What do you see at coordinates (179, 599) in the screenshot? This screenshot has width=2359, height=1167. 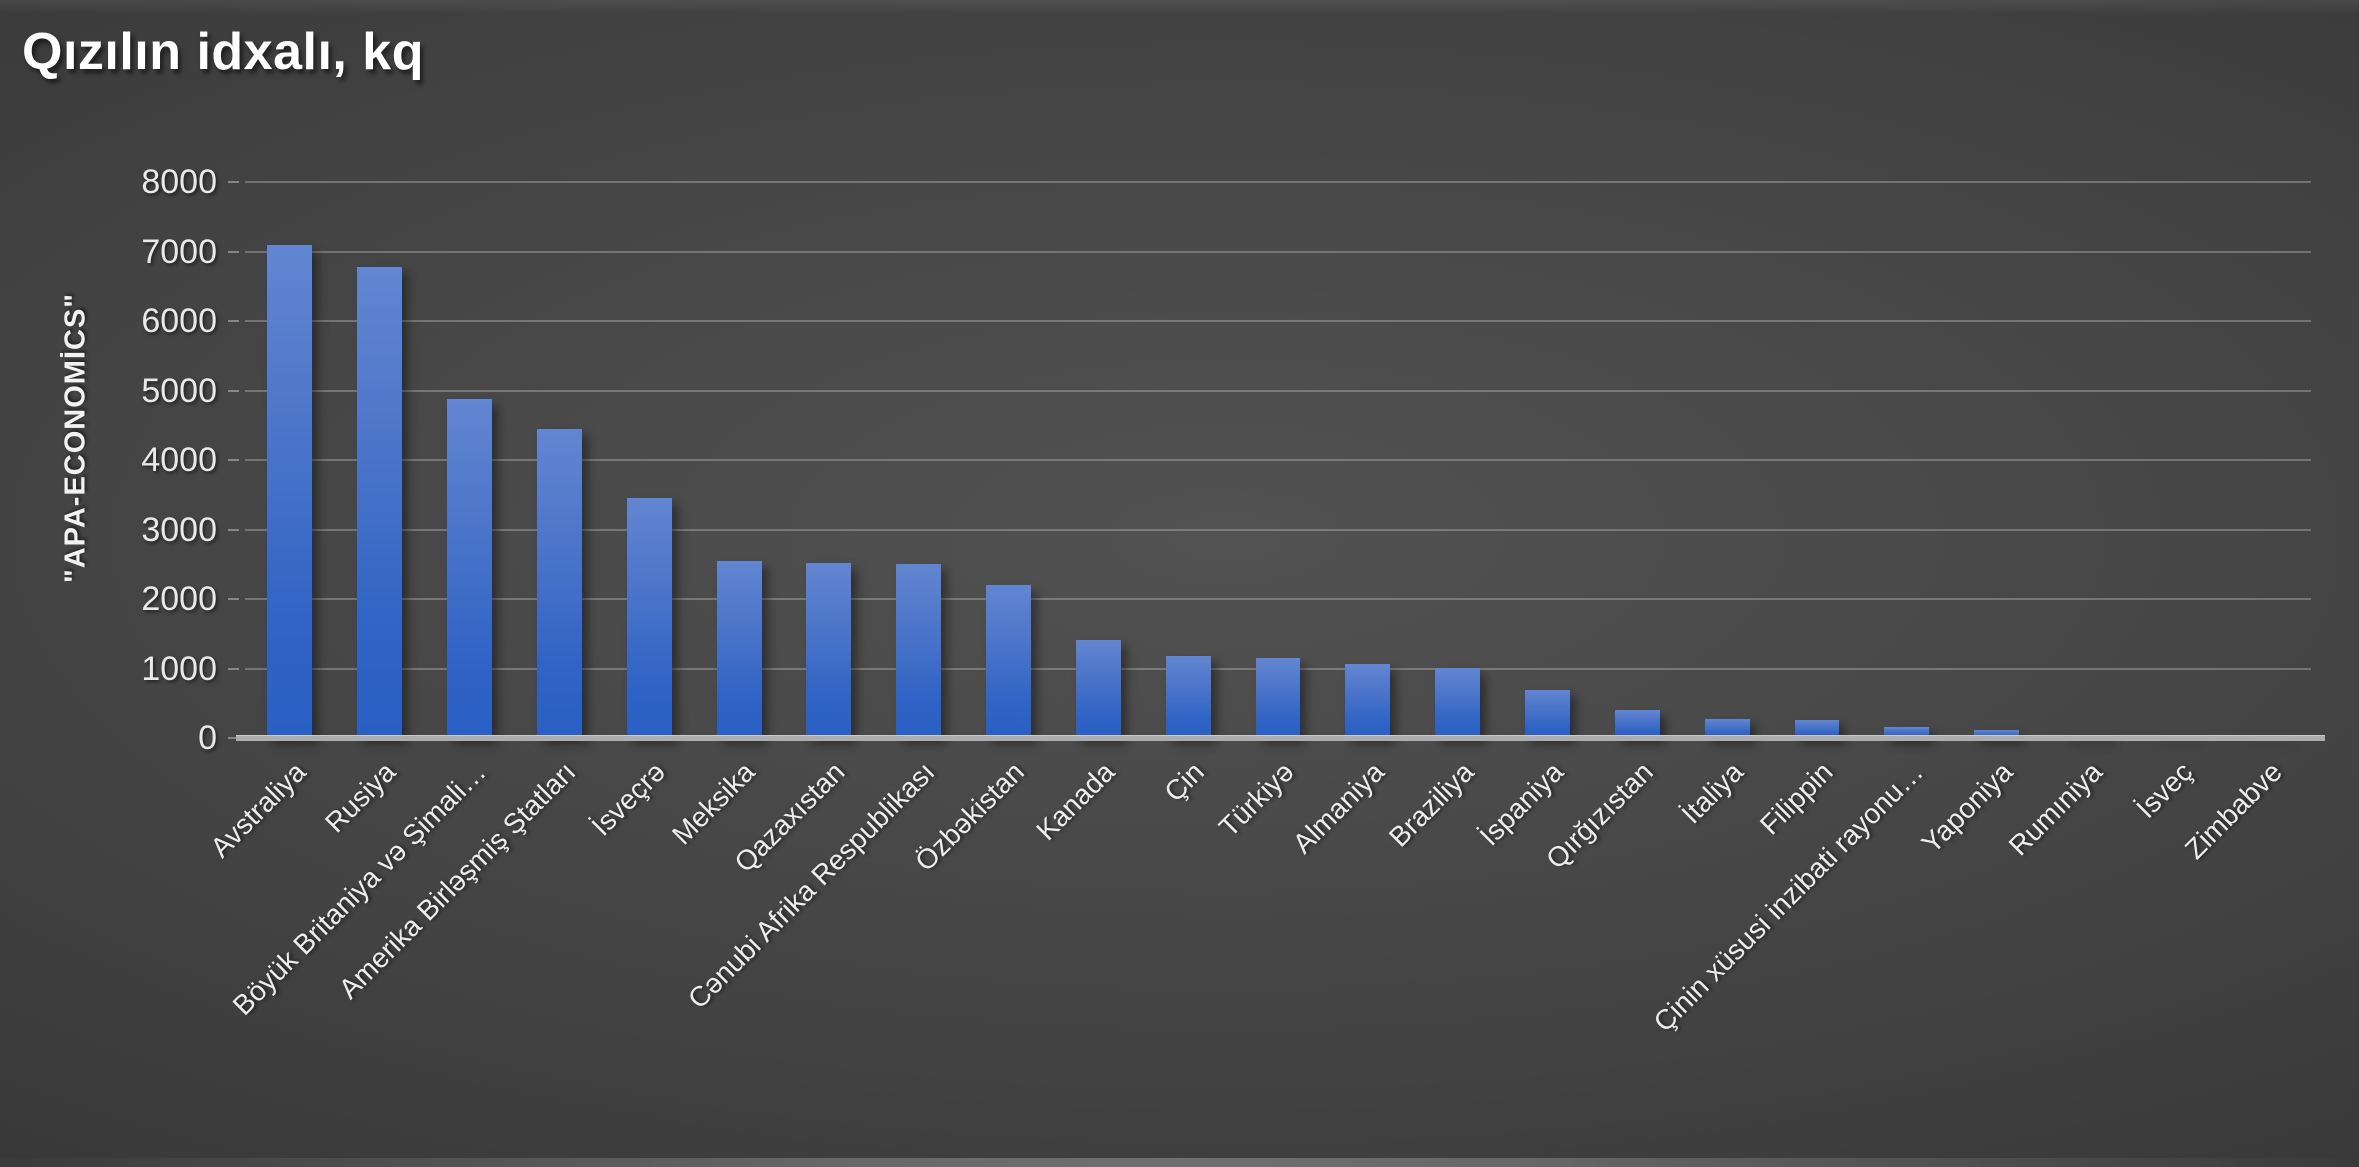 I see `y-tick-label: 2000` at bounding box center [179, 599].